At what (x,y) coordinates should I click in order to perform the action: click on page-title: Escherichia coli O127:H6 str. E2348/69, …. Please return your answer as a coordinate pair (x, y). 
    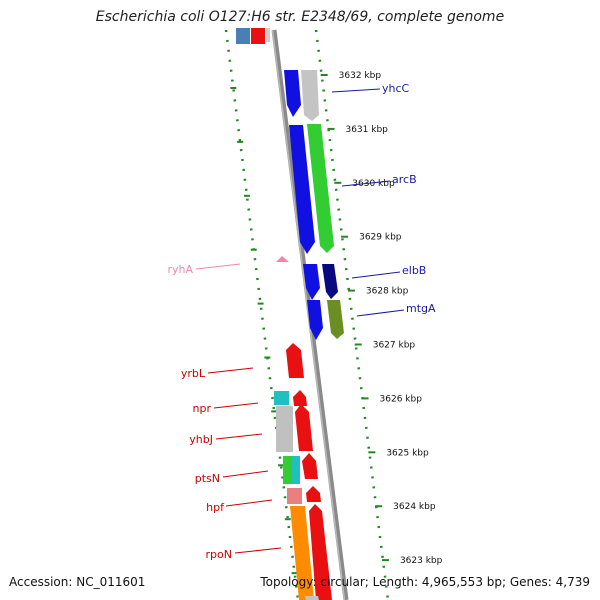
    Looking at the image, I should click on (300, 17).